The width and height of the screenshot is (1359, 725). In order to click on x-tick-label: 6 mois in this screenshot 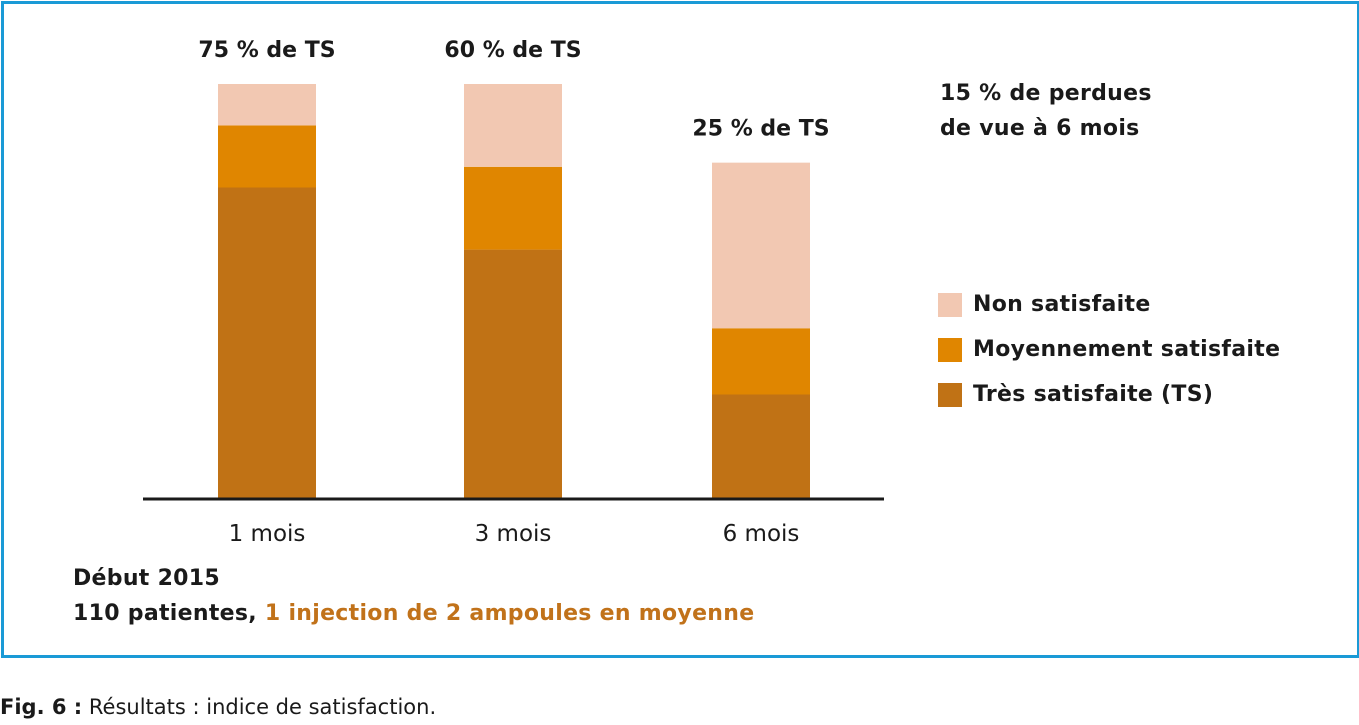, I will do `click(761, 534)`.